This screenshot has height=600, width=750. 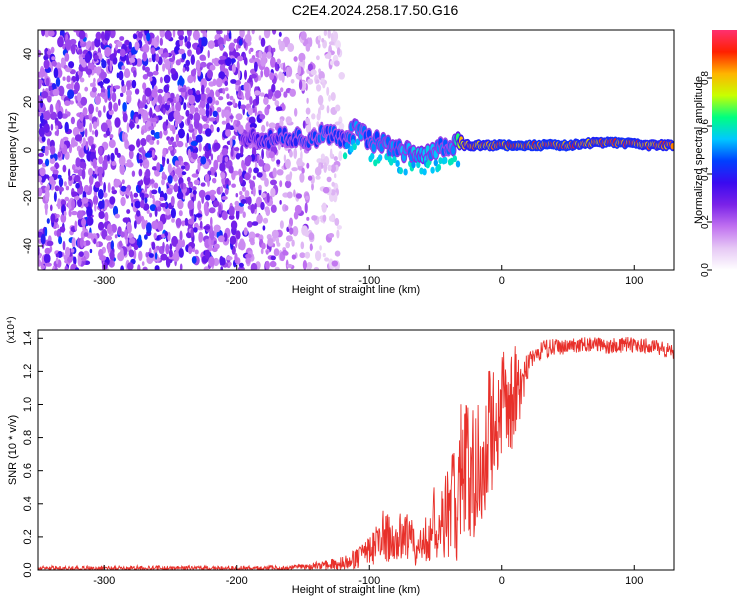 What do you see at coordinates (453, 150) in the screenshot?
I see `signal-point` at bounding box center [453, 150].